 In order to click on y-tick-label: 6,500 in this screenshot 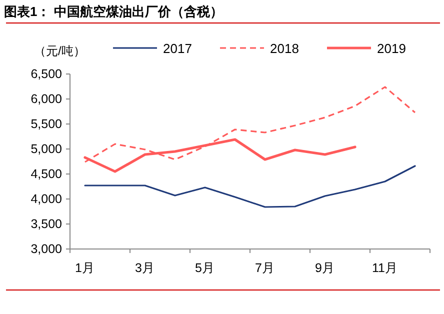, I will do `click(46, 74)`.